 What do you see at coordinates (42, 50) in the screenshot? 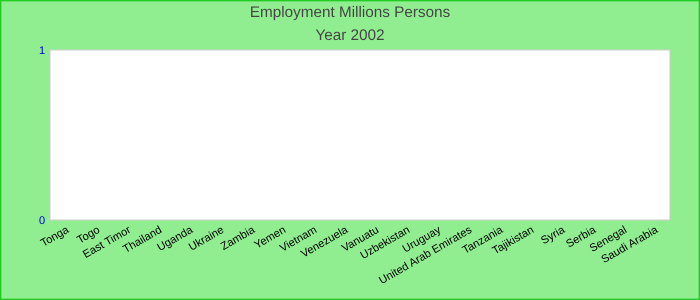
I see `y-tick-label: 1` at bounding box center [42, 50].